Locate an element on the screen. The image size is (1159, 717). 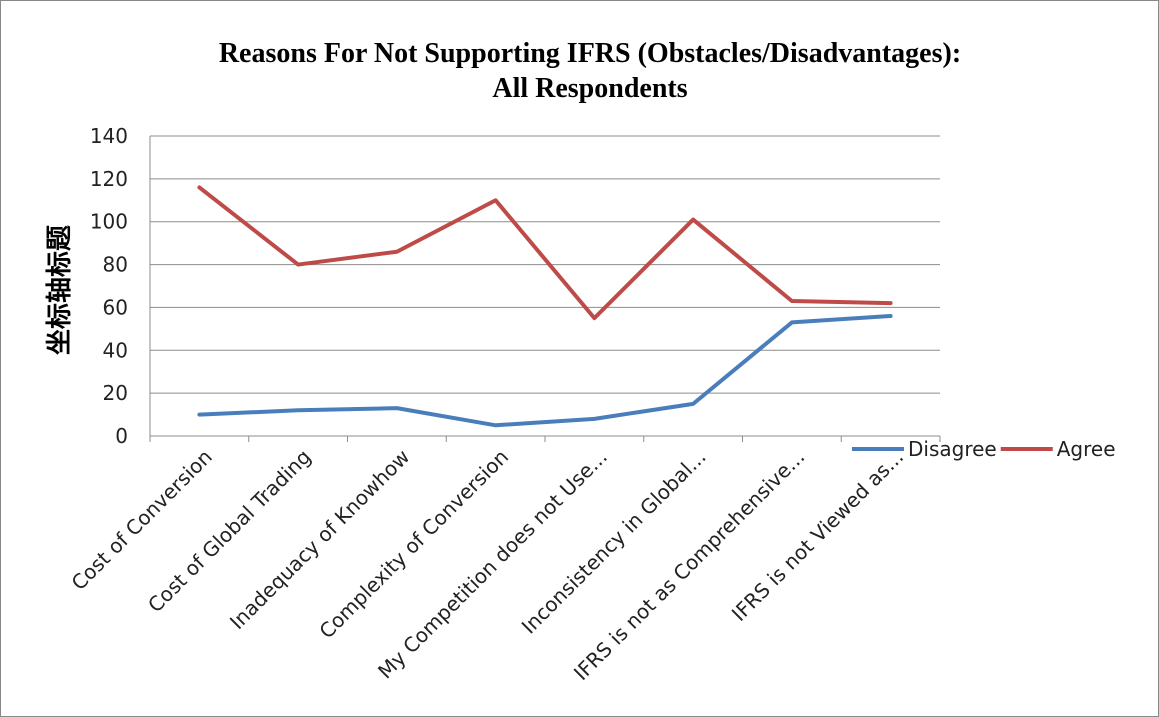
series-line-agree is located at coordinates (545, 253).